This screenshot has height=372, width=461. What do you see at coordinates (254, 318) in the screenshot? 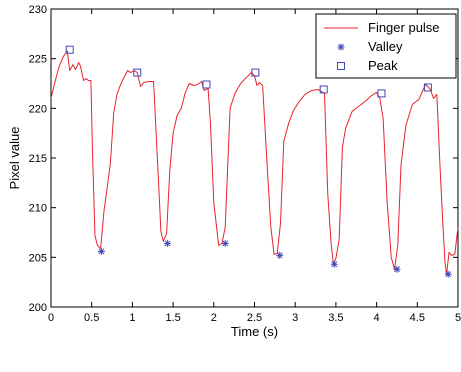
I see `x-tick-label: 2.5` at bounding box center [254, 318].